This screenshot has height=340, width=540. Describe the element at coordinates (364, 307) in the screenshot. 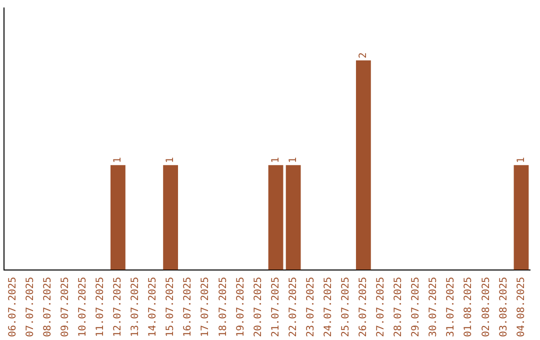

I see `x-tick-label: 26.07.2025` at that location.